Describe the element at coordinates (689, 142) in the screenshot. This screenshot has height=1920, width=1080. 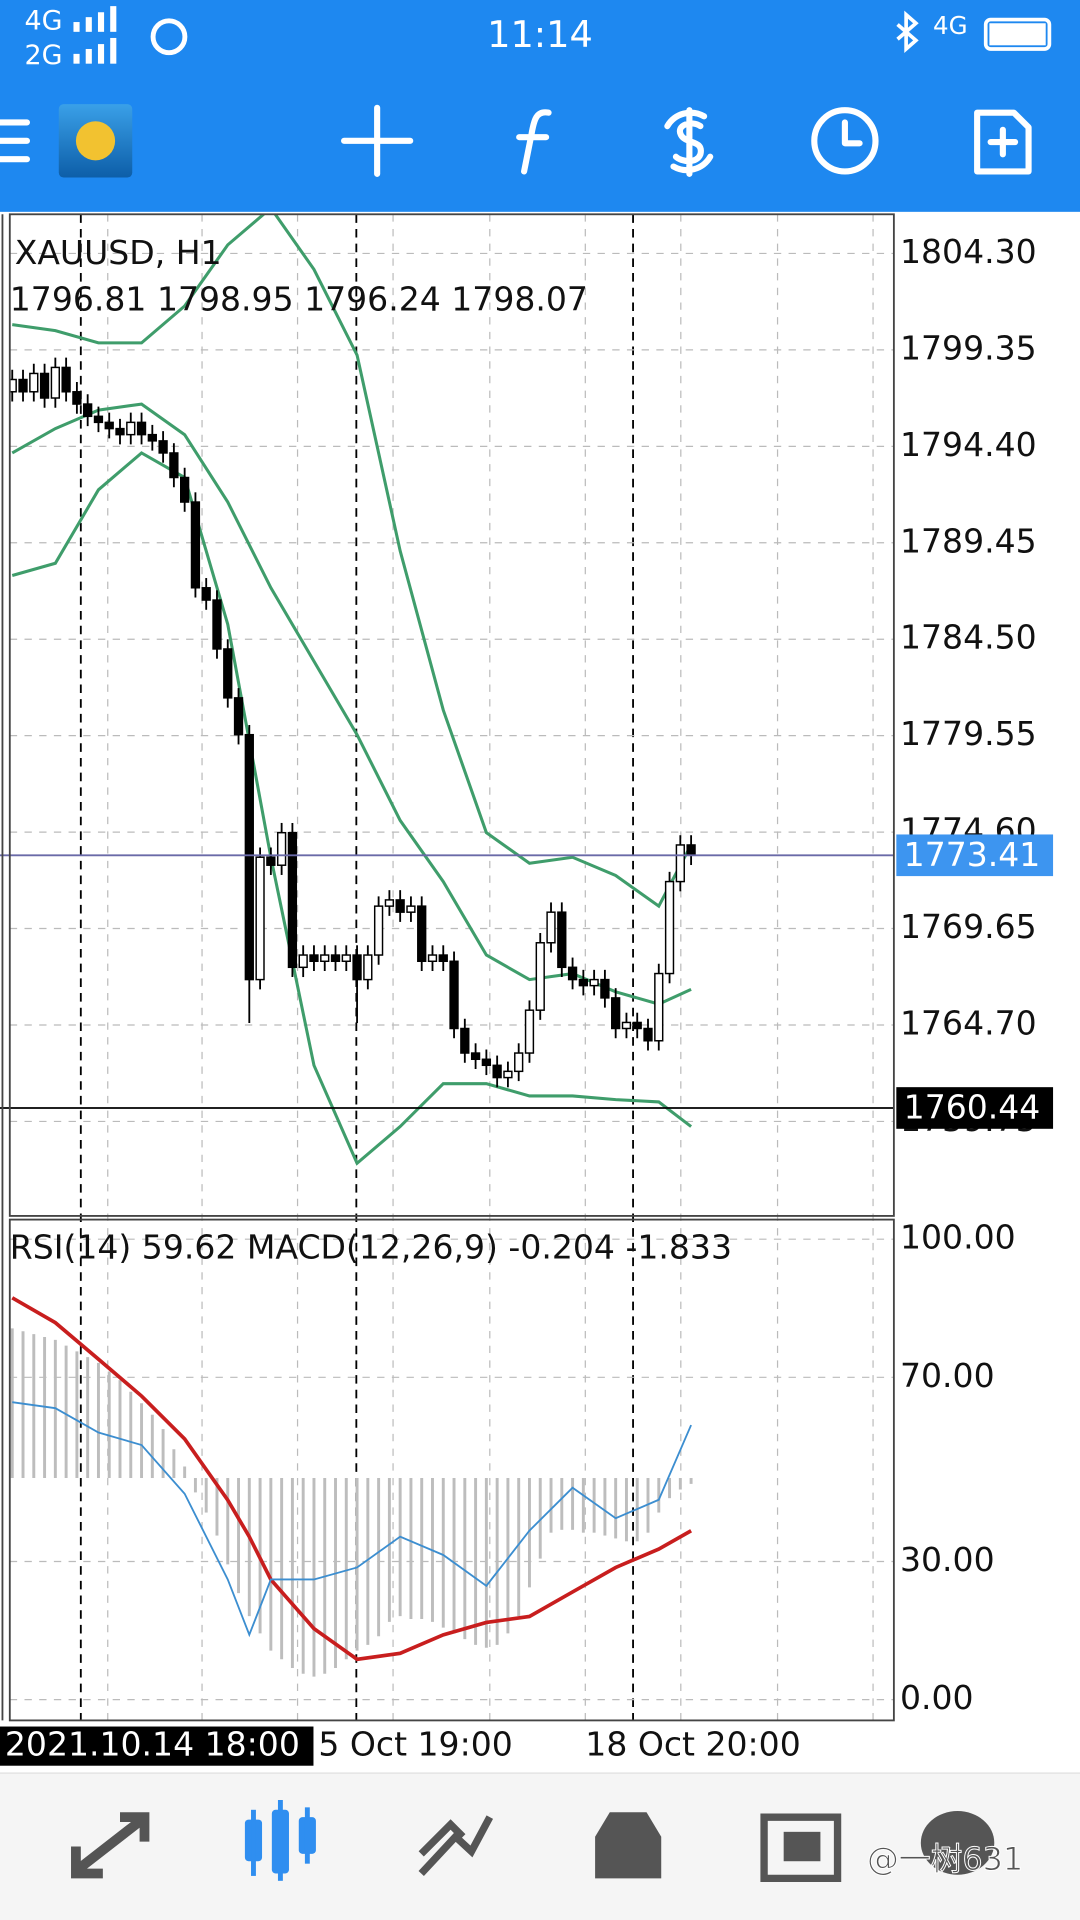
I see `trade-button` at that location.